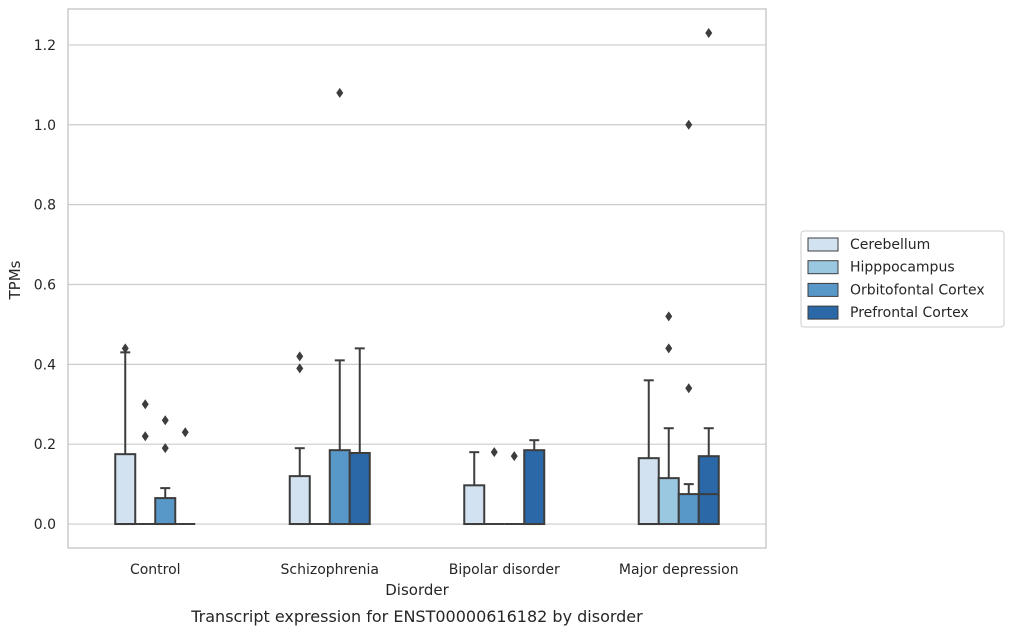 This screenshot has height=634, width=1014. What do you see at coordinates (417, 590) in the screenshot?
I see `x-axis-label: Disorder` at bounding box center [417, 590].